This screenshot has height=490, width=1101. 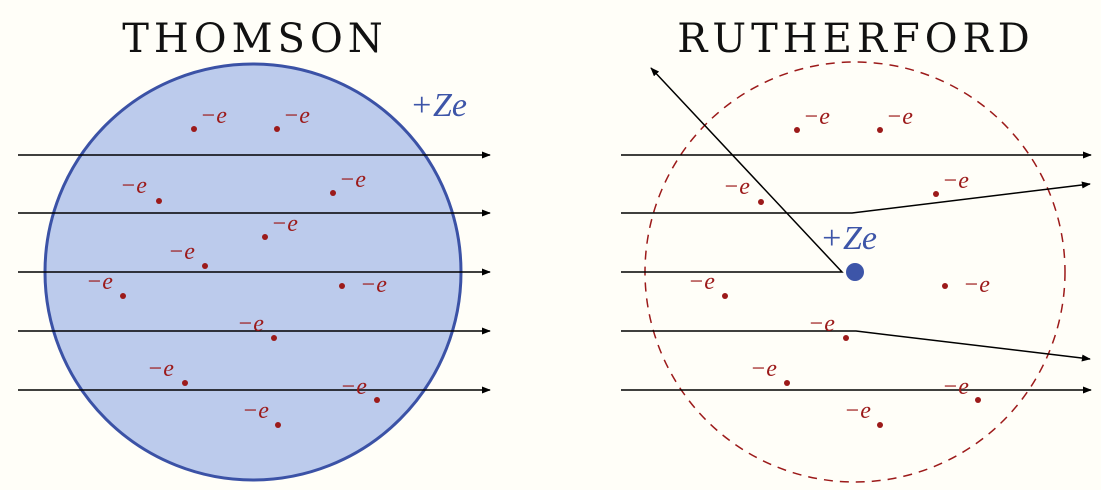 What do you see at coordinates (848, 238) in the screenshot?
I see `rutherford-charge-label: +Ze` at bounding box center [848, 238].